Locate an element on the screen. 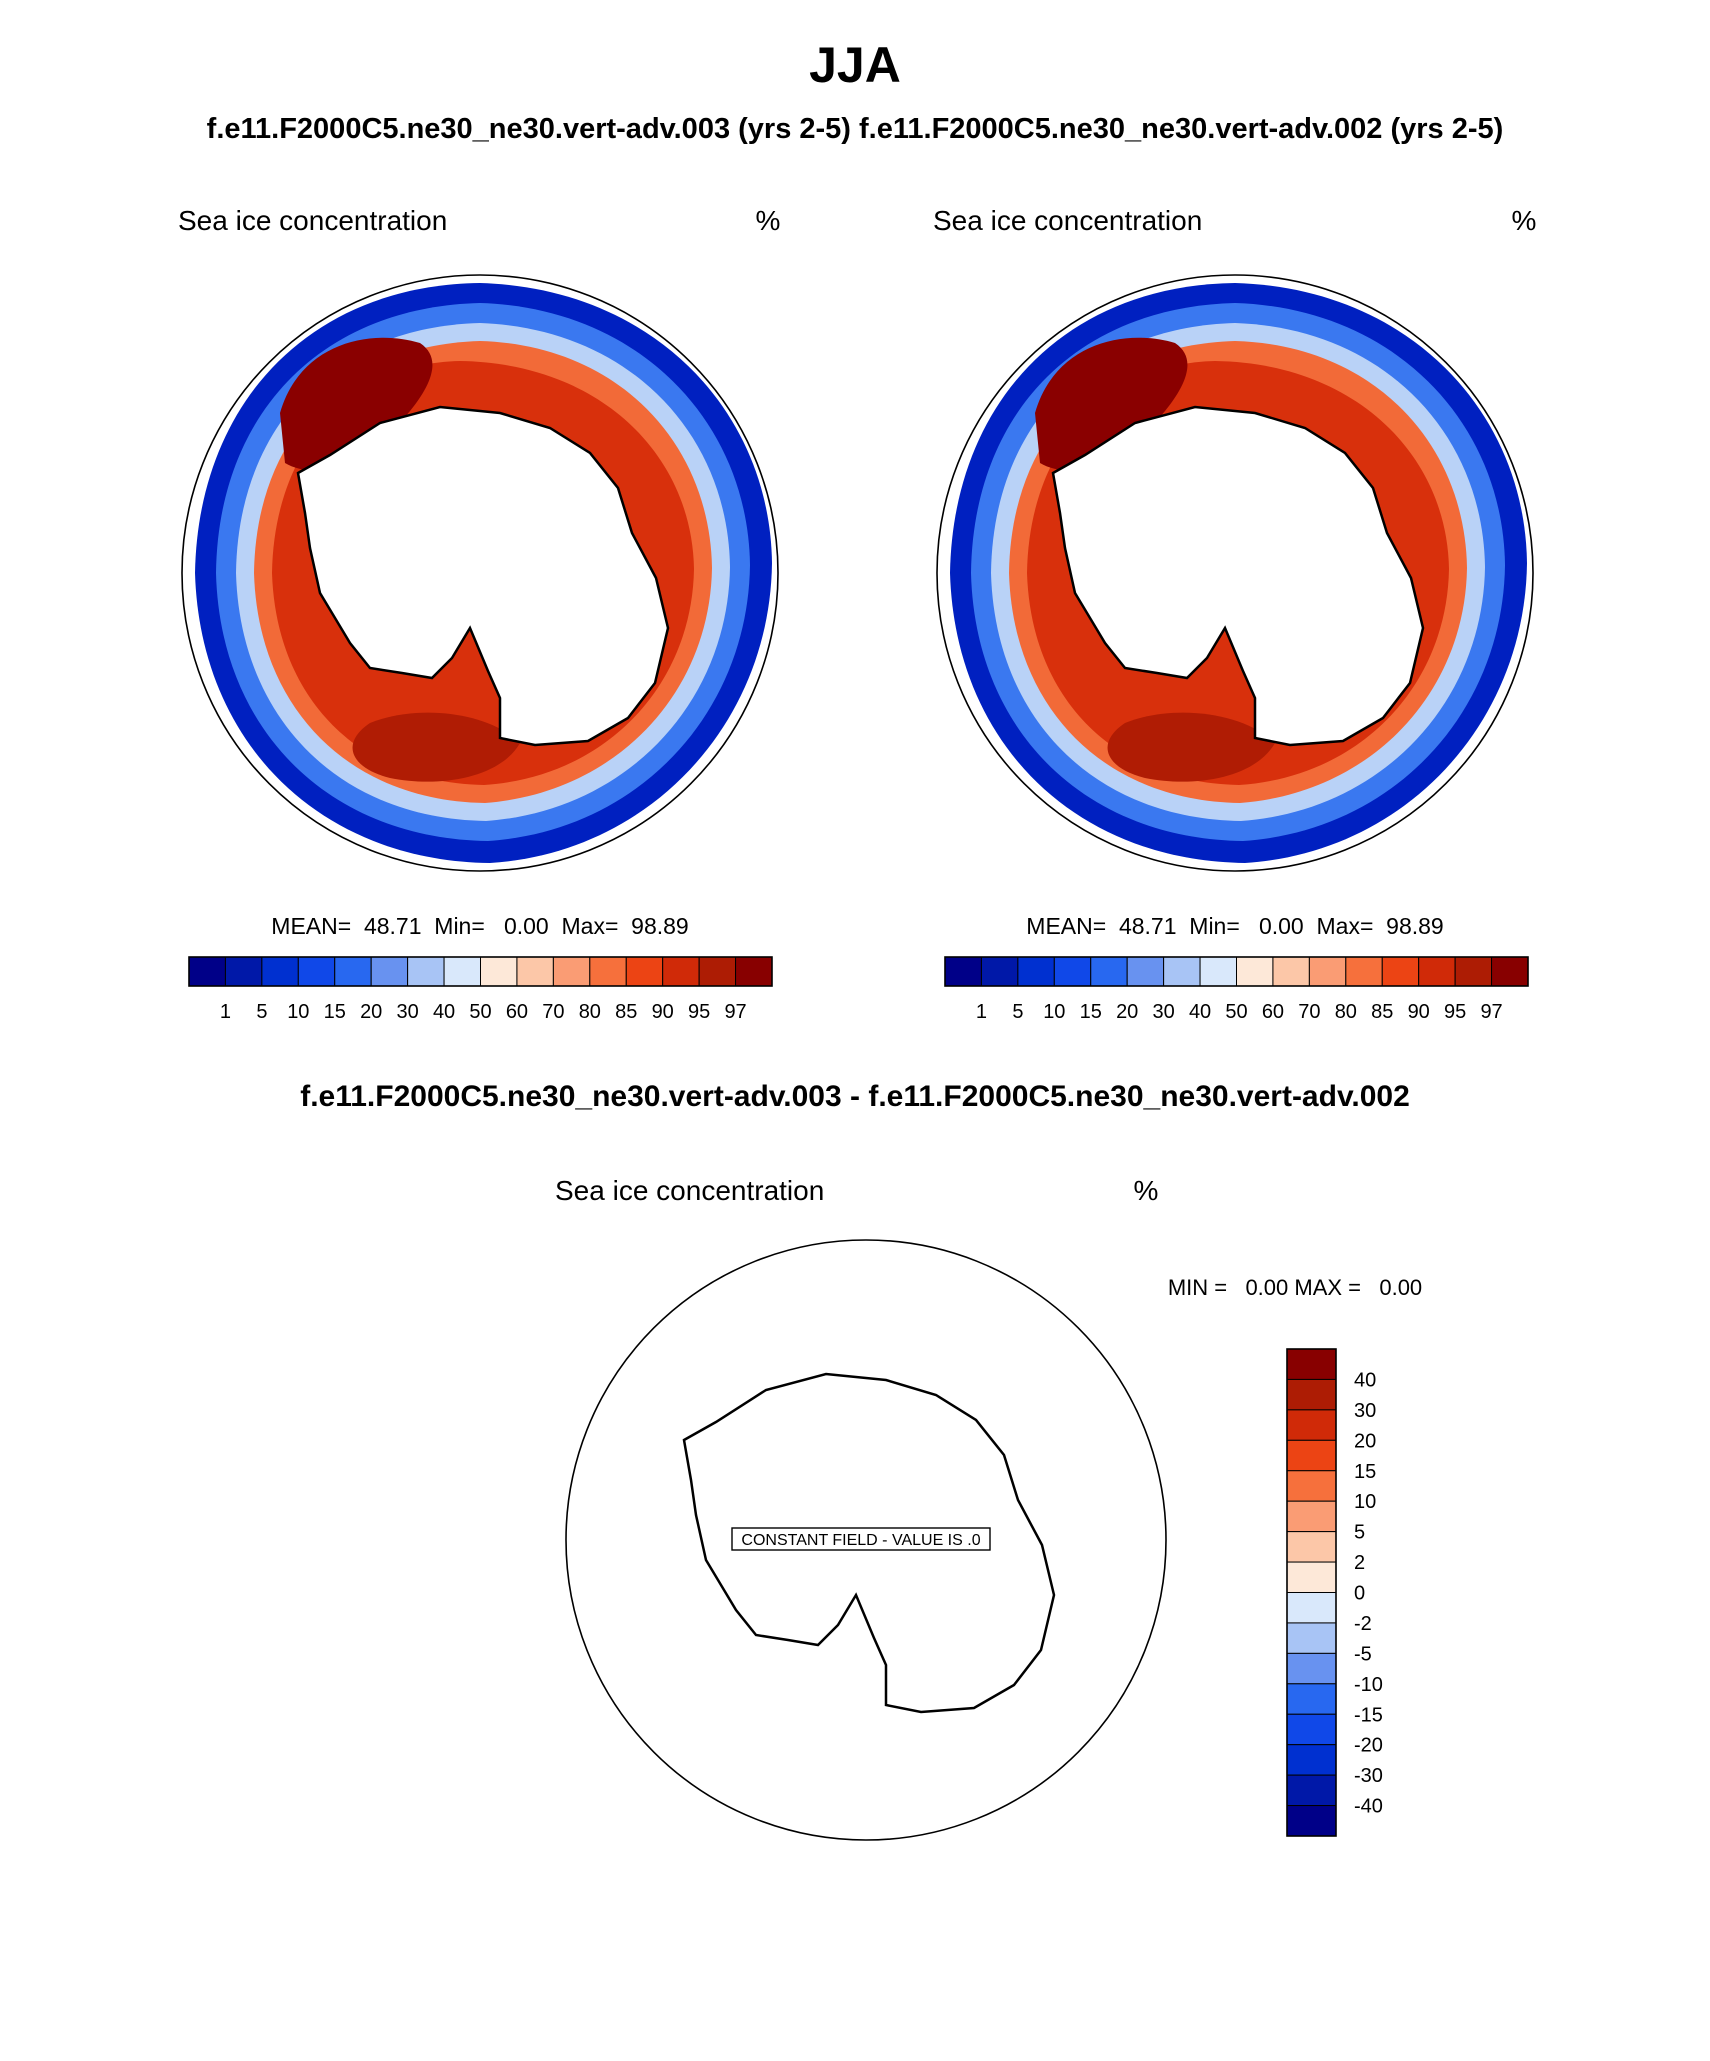 Image resolution: width=1710 pixels, height=2061 pixels. map-boundary-circle is located at coordinates (1235, 573).